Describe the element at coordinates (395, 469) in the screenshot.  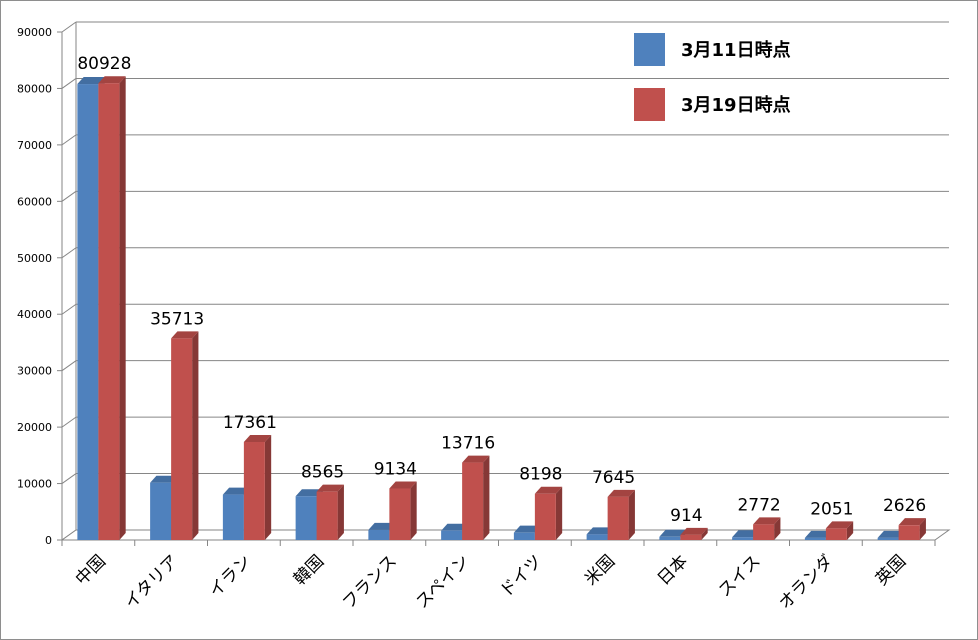
I see `data-label: 9134` at that location.